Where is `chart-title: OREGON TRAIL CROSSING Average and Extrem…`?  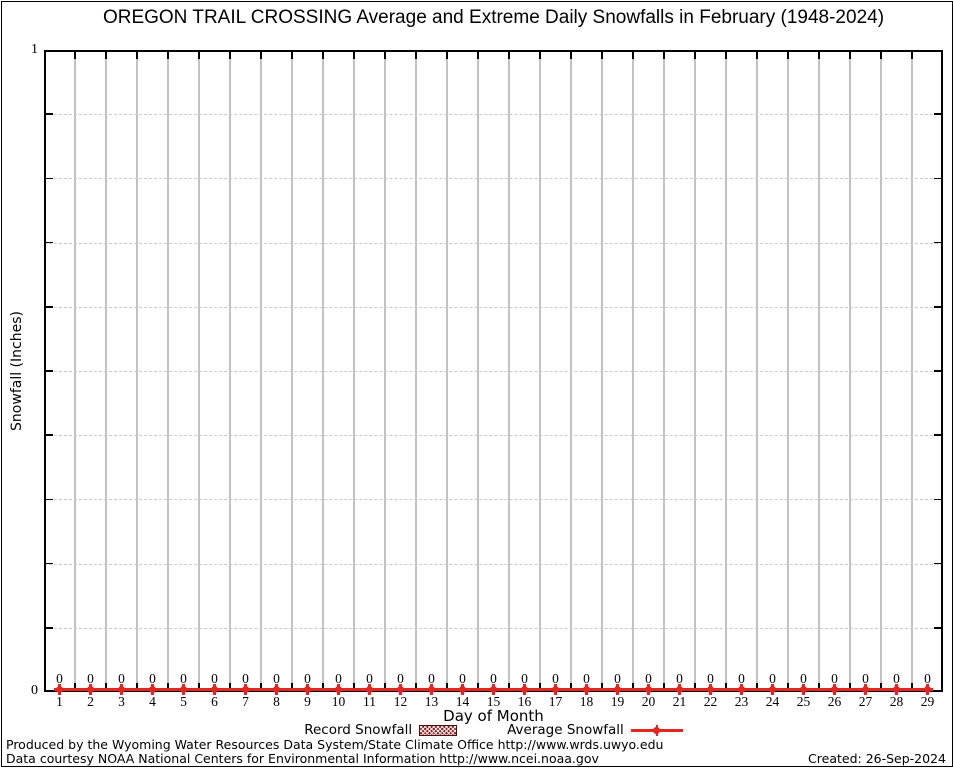 chart-title: OREGON TRAIL CROSSING Average and Extrem… is located at coordinates (493, 17).